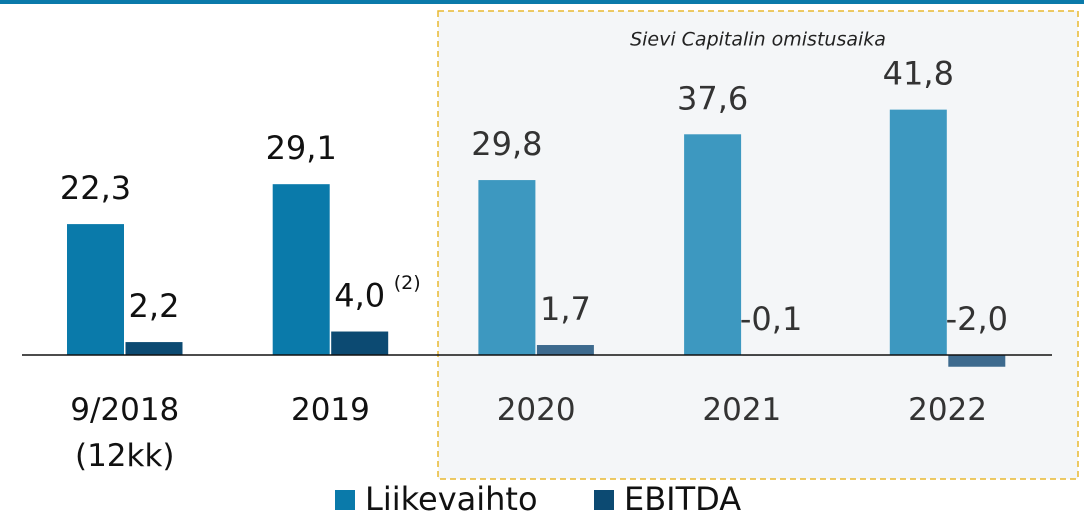 This screenshot has width=1084, height=518. I want to click on value-label: -2,0, so click(977, 319).